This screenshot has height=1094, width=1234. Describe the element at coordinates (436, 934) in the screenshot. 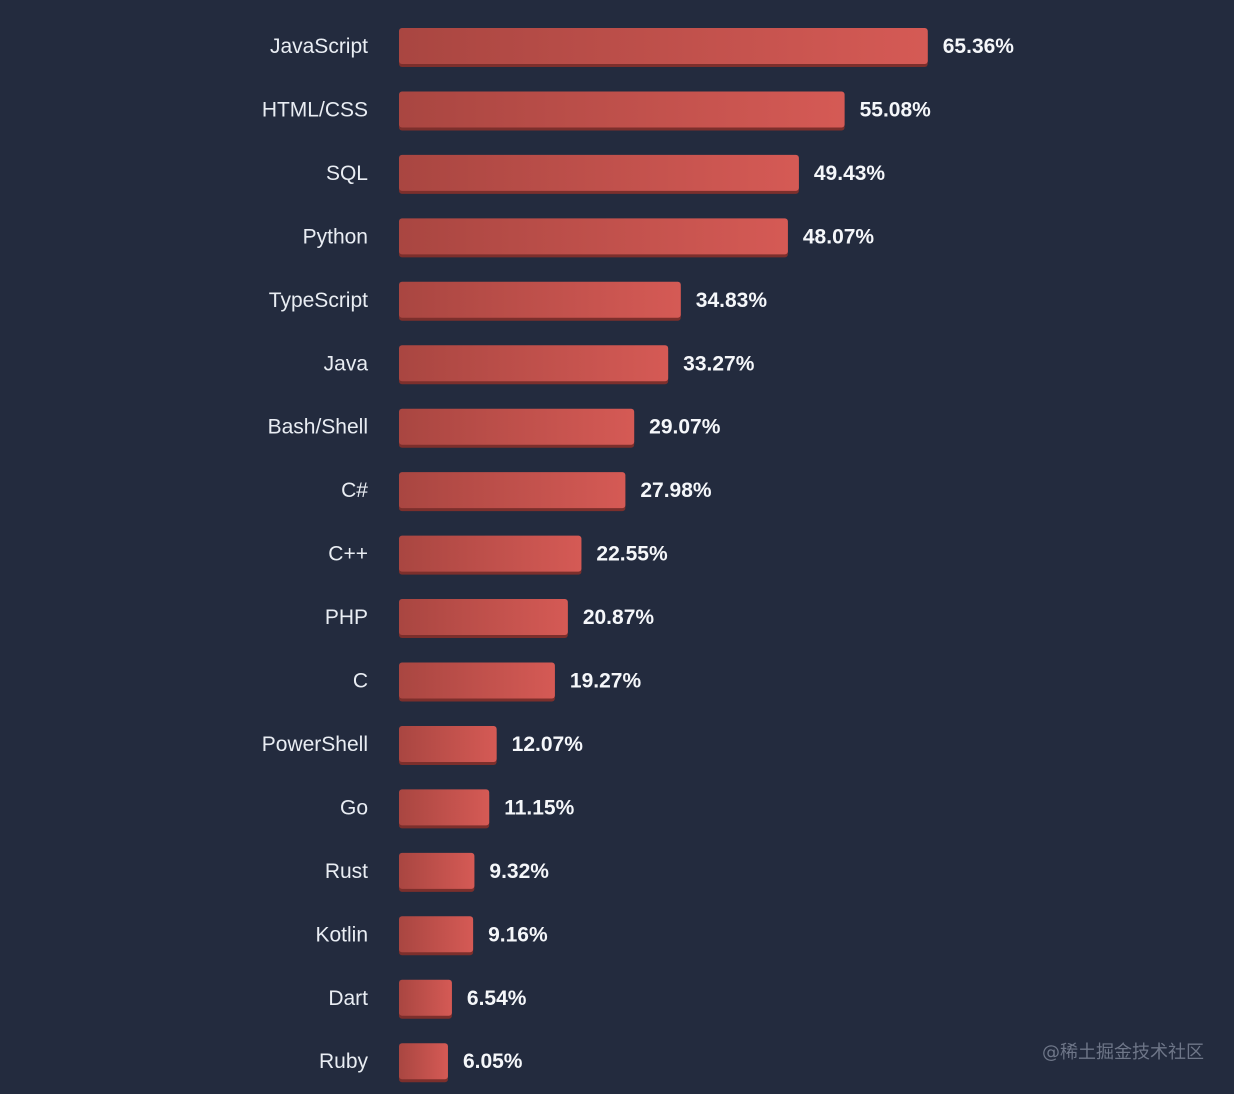

I see `bar-kotlin` at that location.